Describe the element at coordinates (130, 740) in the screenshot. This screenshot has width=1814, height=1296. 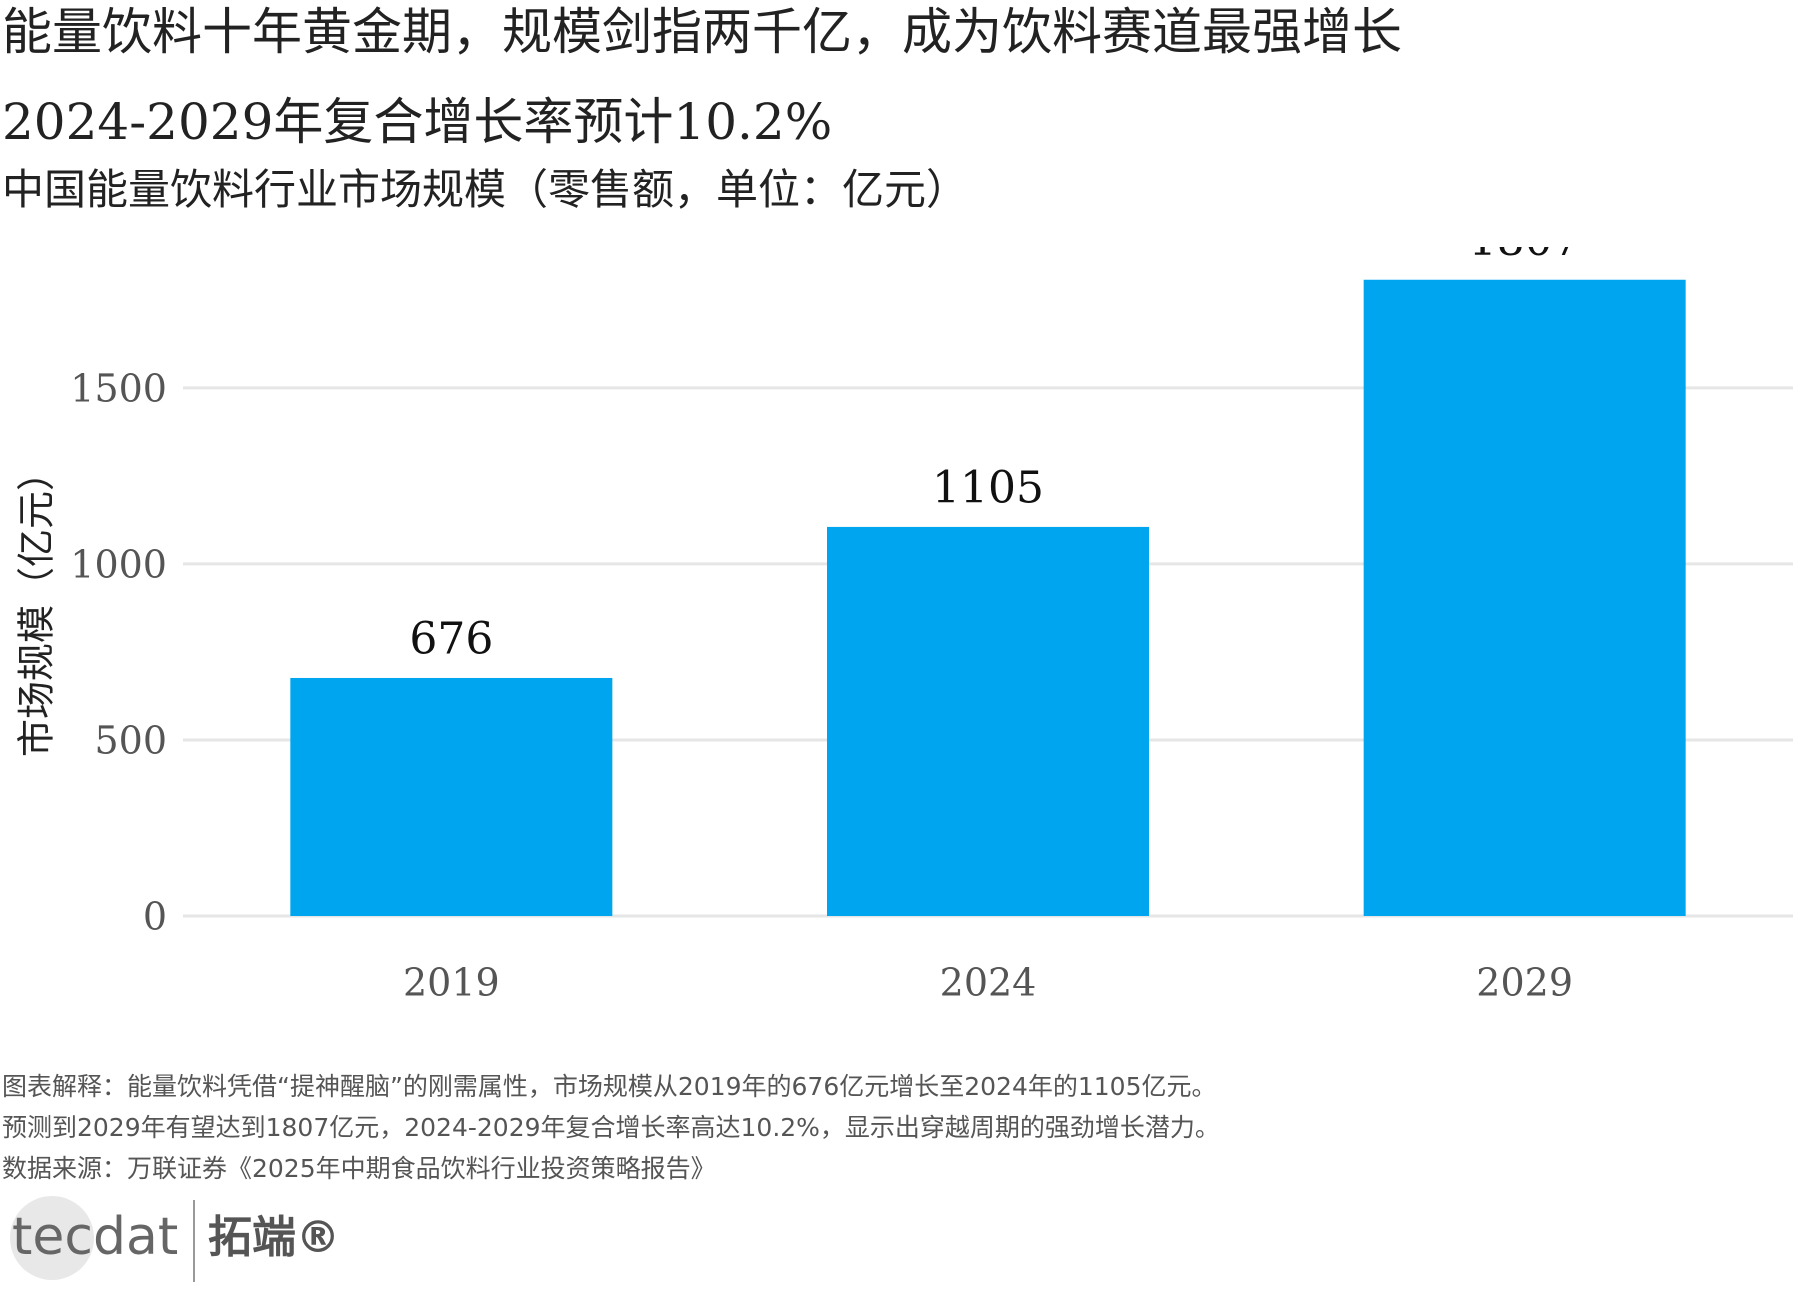
I see `y-tick-label: 500` at that location.